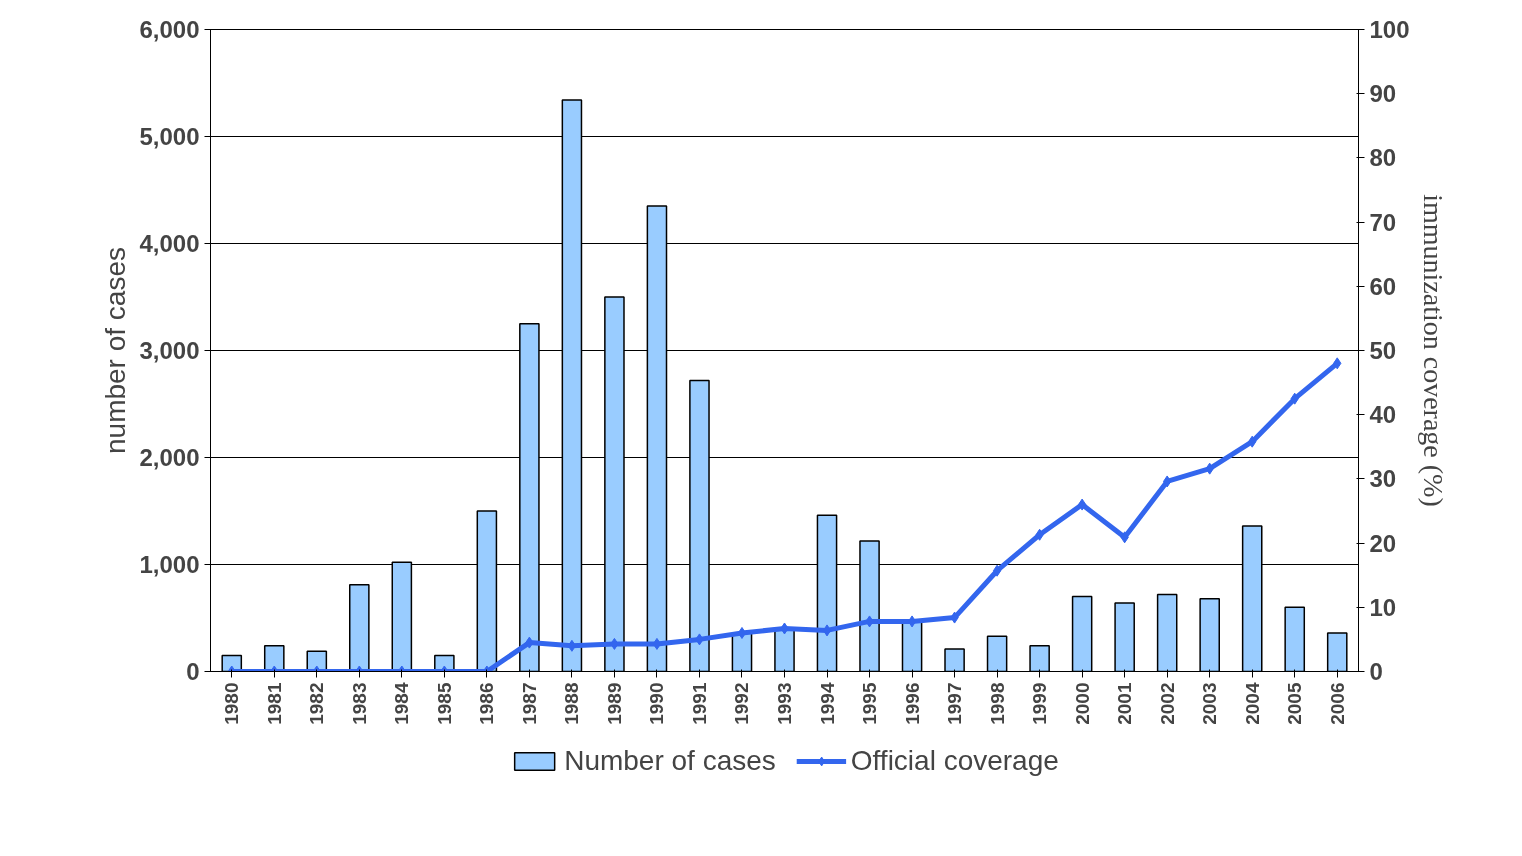 The height and width of the screenshot is (856, 1522). What do you see at coordinates (1167, 703) in the screenshot?
I see `x-tick-label: 2002` at bounding box center [1167, 703].